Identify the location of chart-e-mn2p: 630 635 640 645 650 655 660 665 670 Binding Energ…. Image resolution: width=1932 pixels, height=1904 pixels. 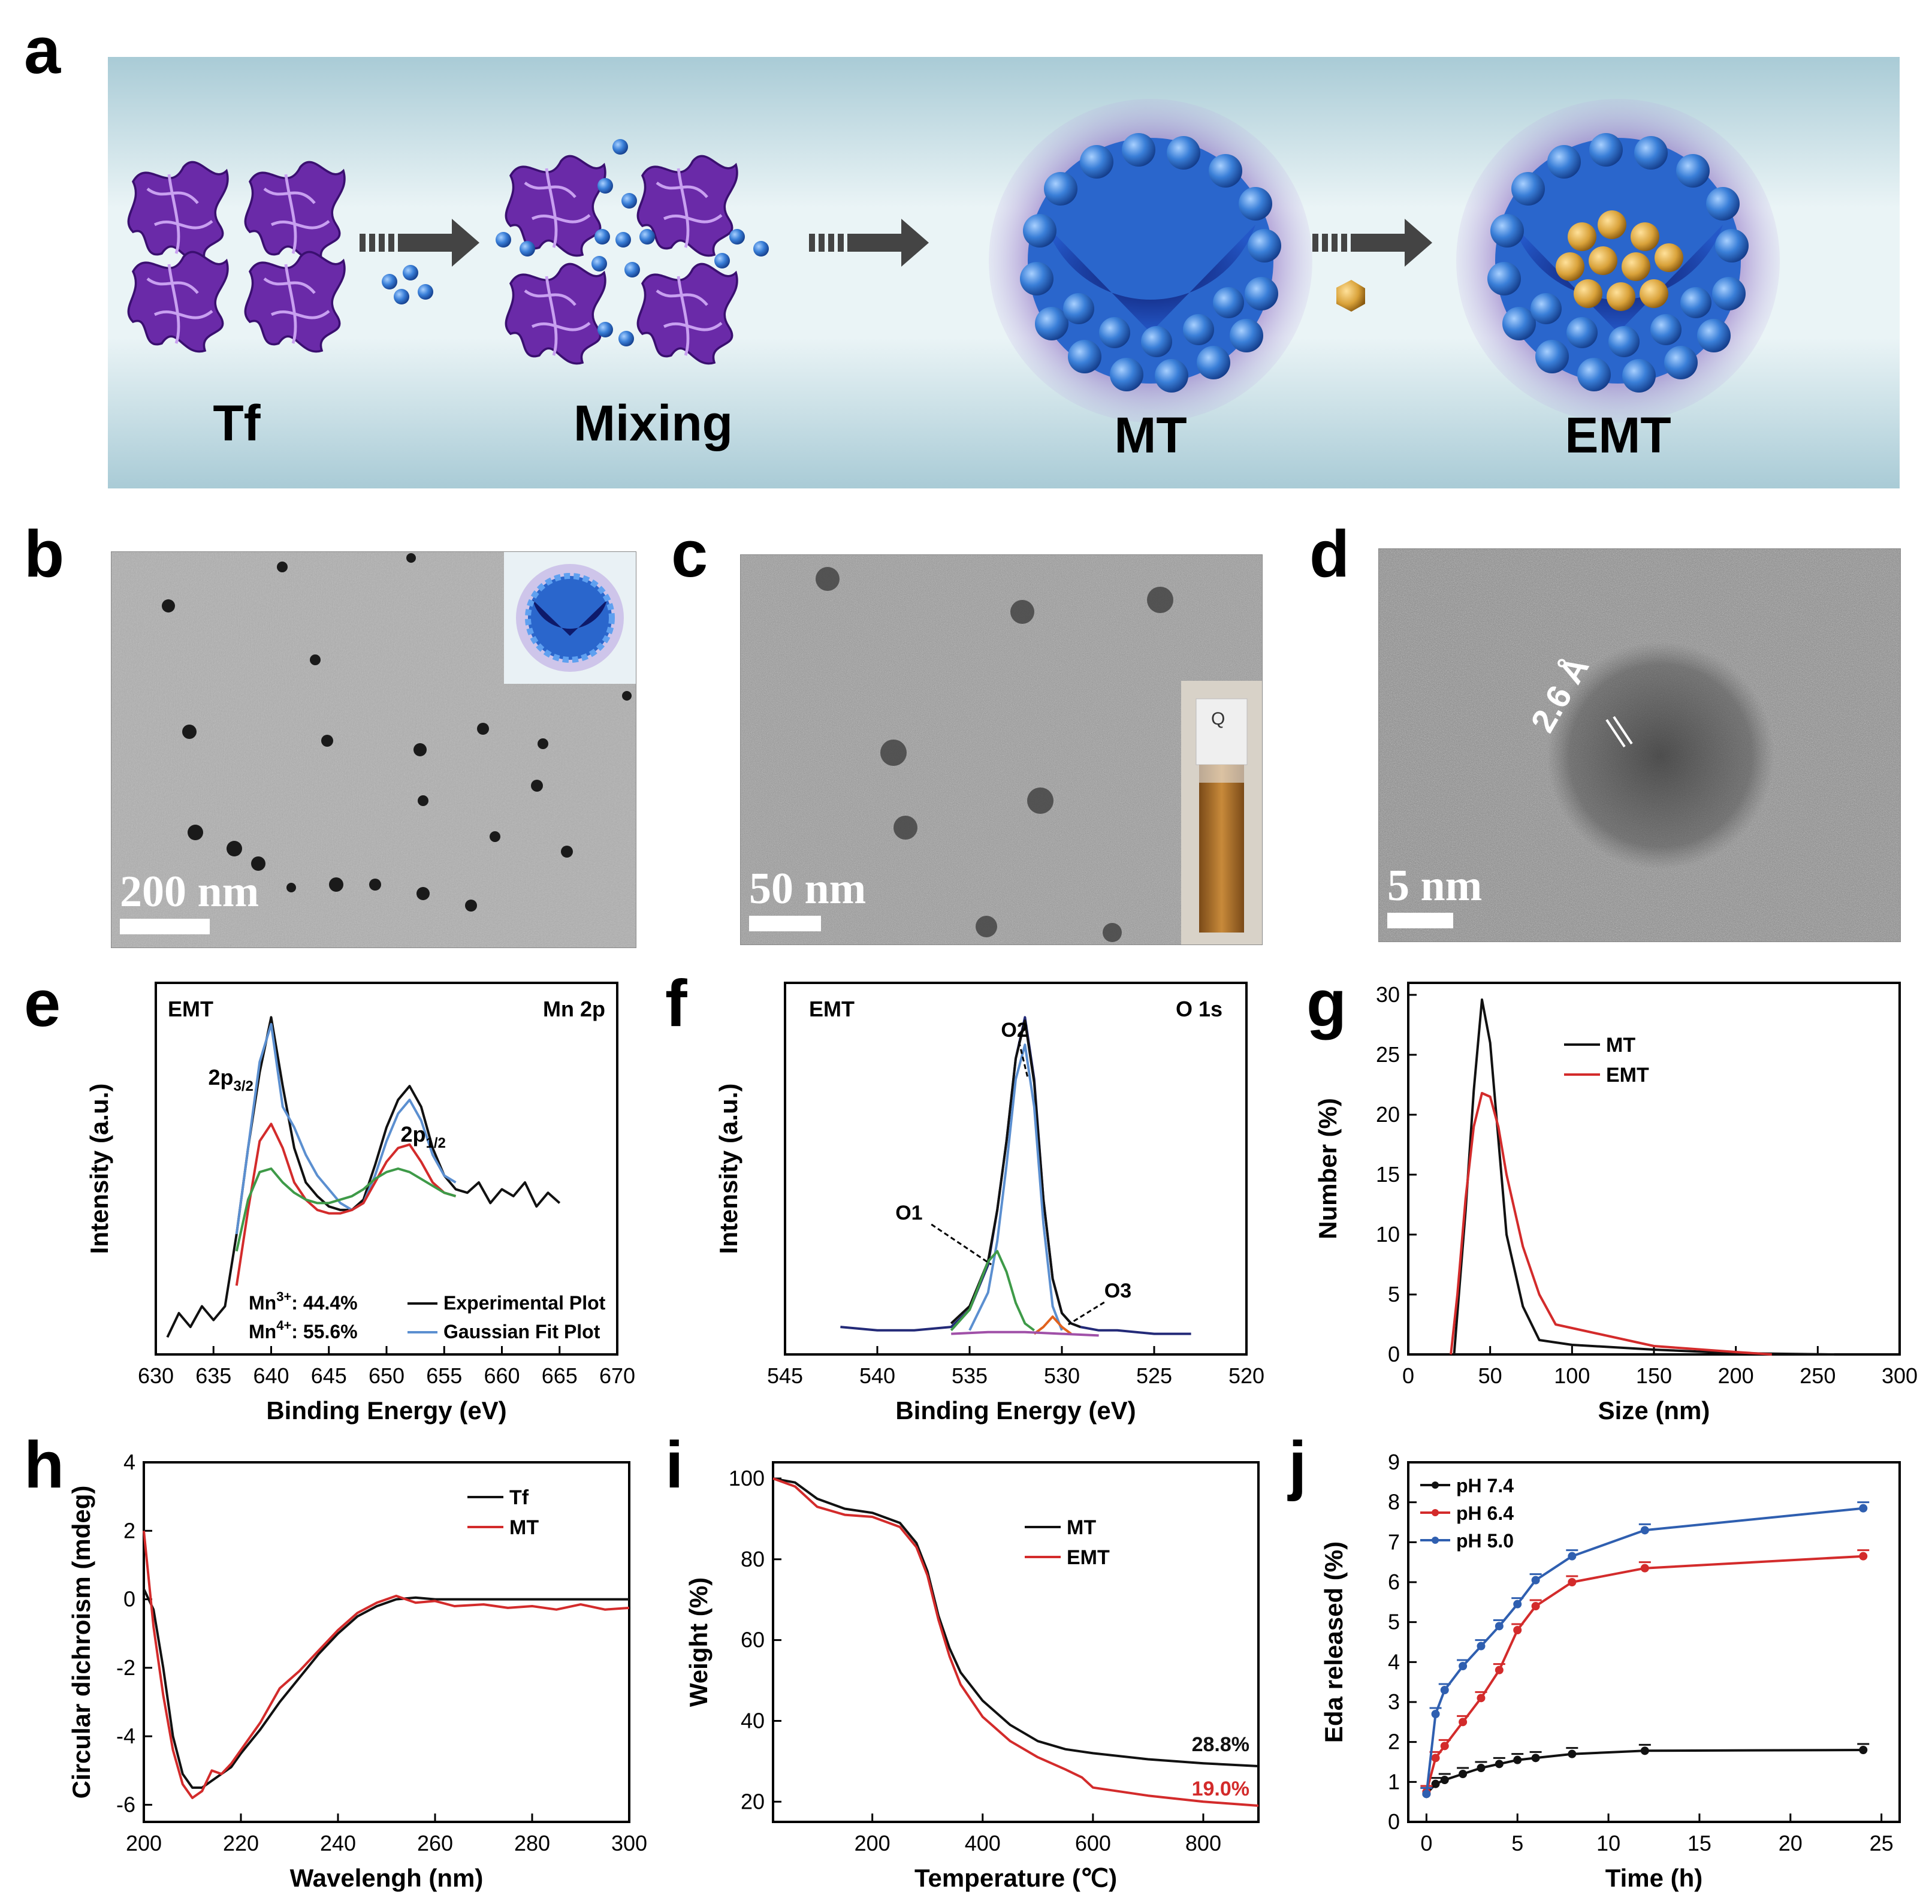
(360, 1203).